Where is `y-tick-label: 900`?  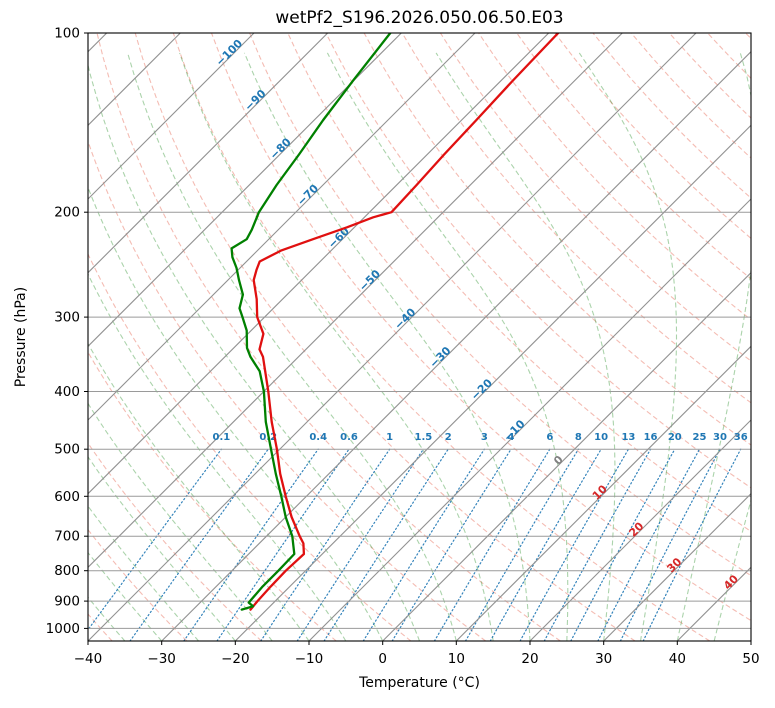 y-tick-label: 900 is located at coordinates (67, 602).